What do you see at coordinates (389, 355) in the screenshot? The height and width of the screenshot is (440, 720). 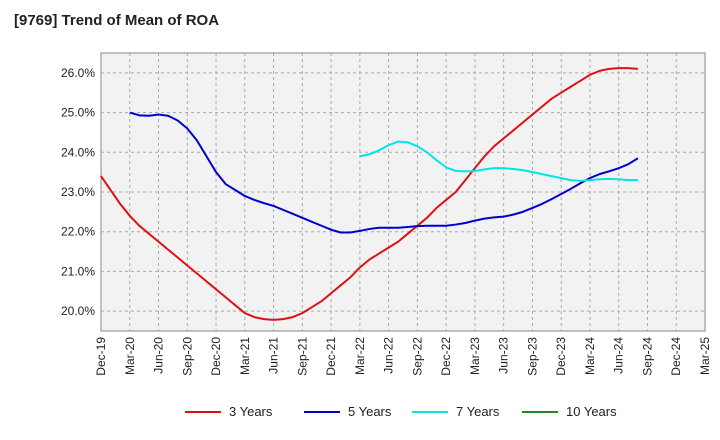 I see `x-tick-label: Jun-22` at bounding box center [389, 355].